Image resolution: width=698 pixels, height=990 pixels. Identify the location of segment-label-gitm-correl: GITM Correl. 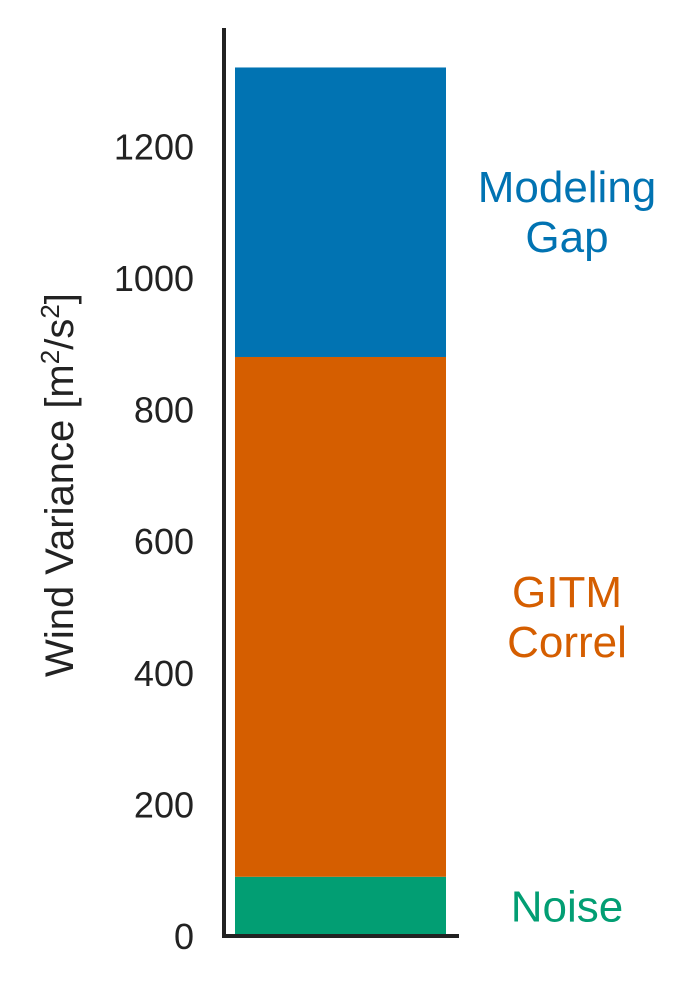
(567, 617).